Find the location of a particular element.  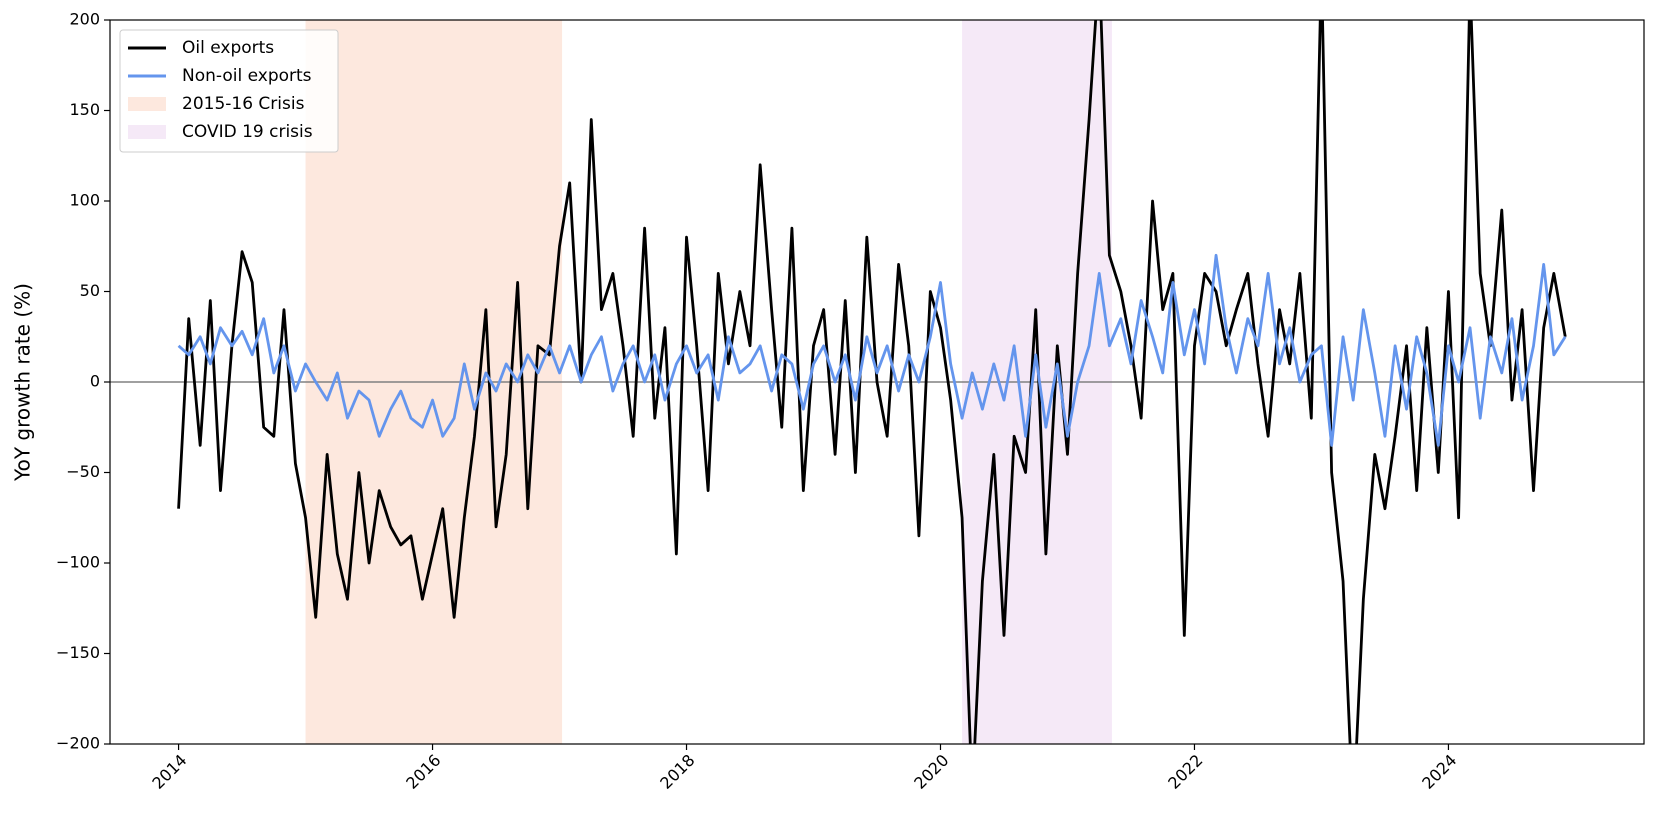

y-tick-label: −200 is located at coordinates (78, 743).